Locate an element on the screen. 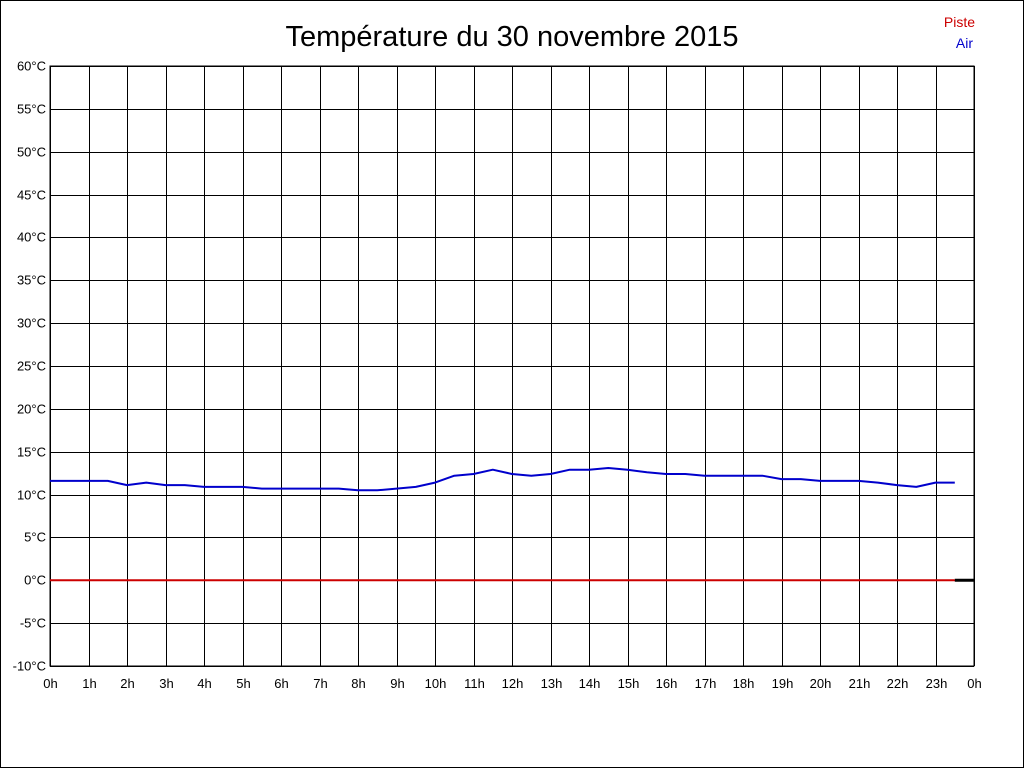 This screenshot has height=768, width=1024. x-tick-label: 7h is located at coordinates (320, 683).